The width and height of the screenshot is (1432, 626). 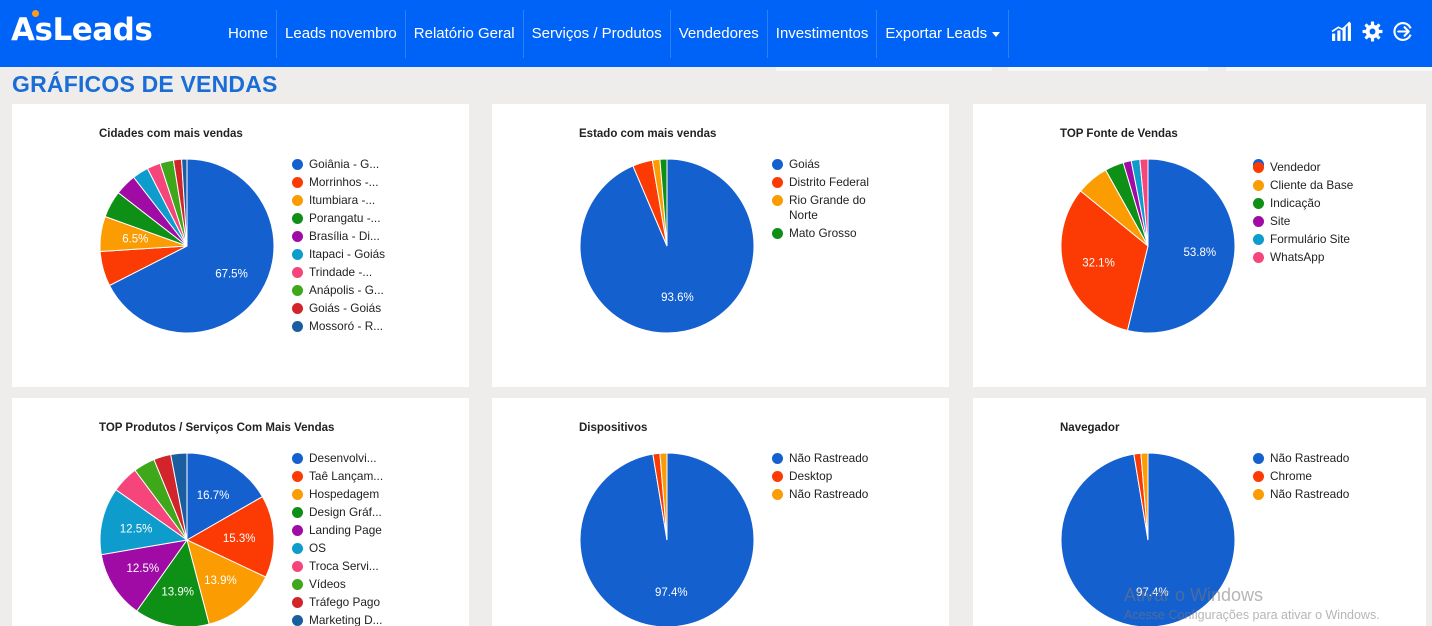 I want to click on chart-legend: Não Rastreado Chrome Não Rastreado, so click(x=1305, y=478).